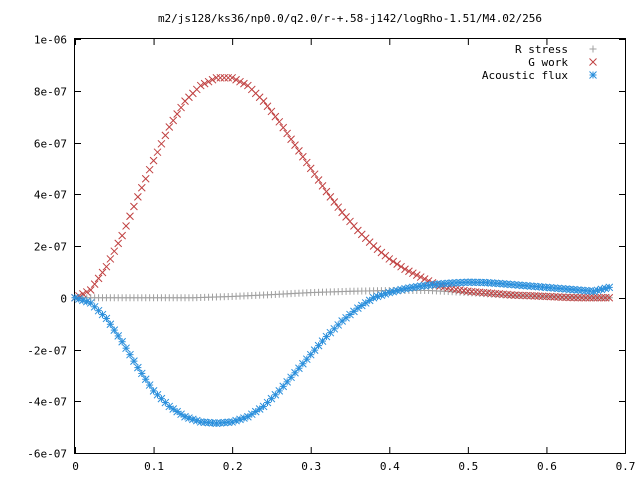 This screenshot has height=480, width=640. What do you see at coordinates (525, 75) in the screenshot?
I see `legend-label: Acoustic flux` at bounding box center [525, 75].